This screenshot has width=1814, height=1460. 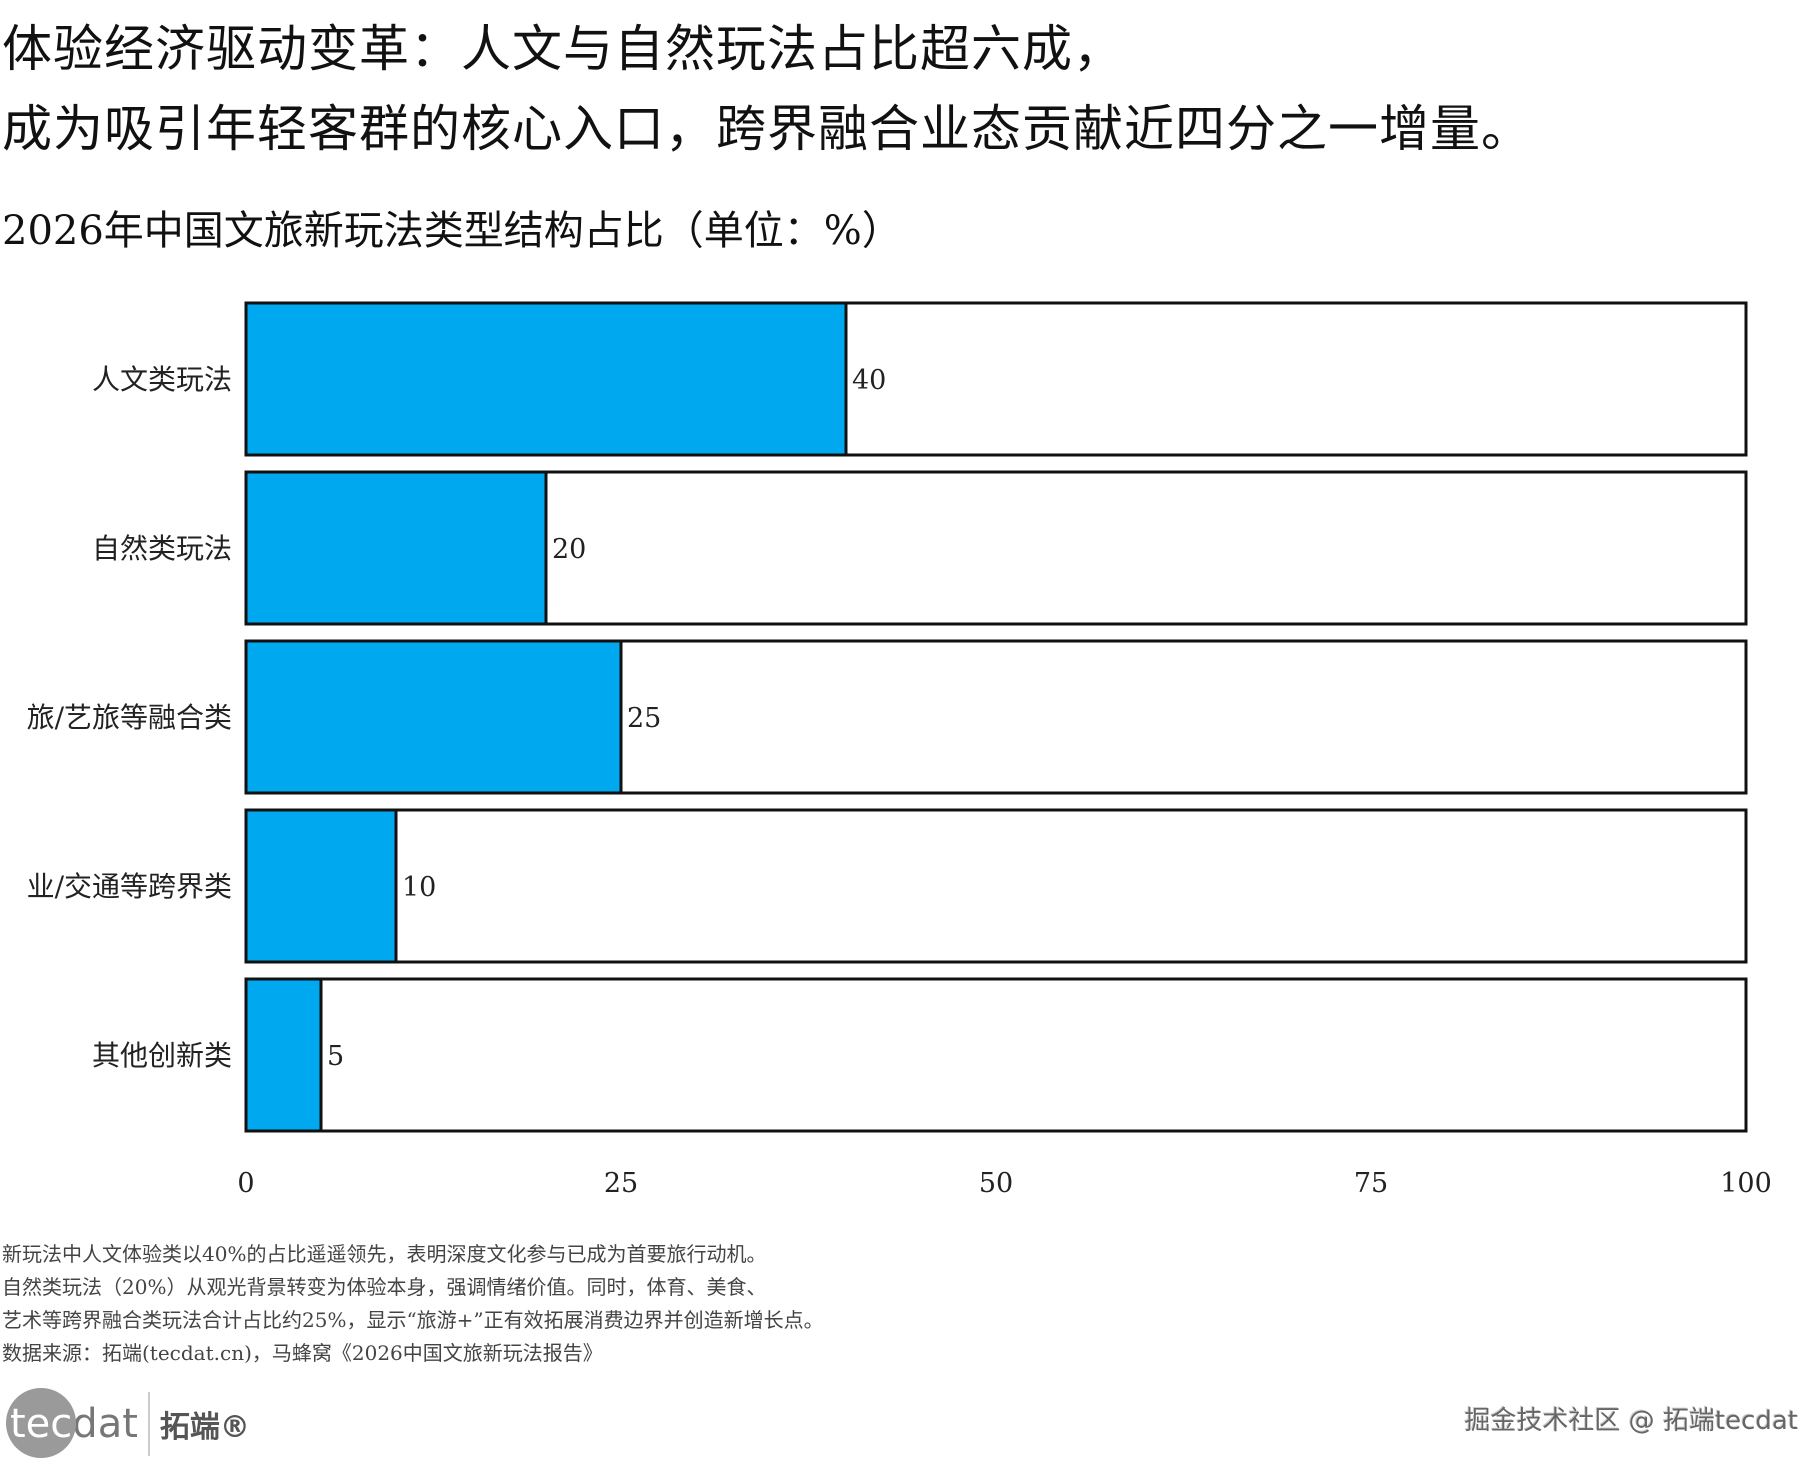 I want to click on x-tick-label: 100, so click(x=1746, y=1183).